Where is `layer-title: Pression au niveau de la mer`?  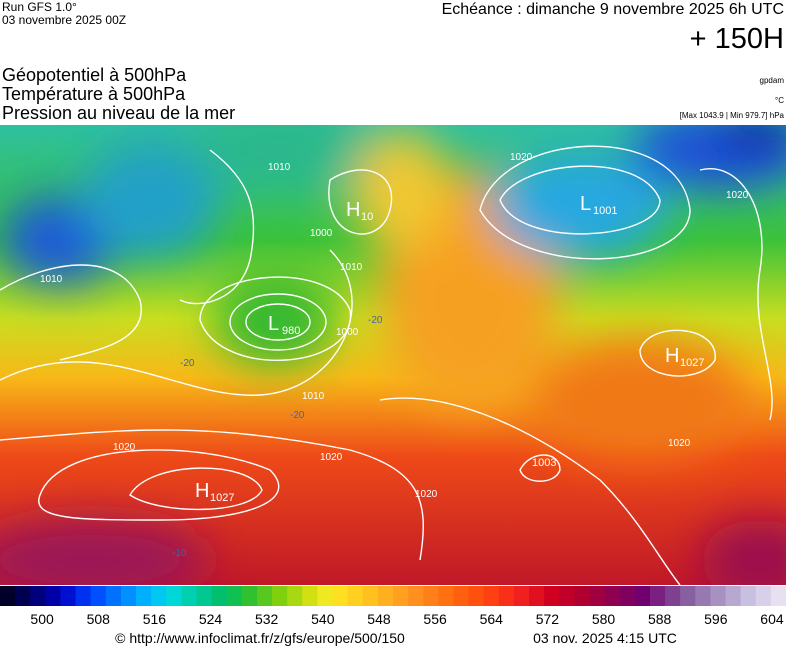 layer-title: Pression au niveau de la mer is located at coordinates (118, 113).